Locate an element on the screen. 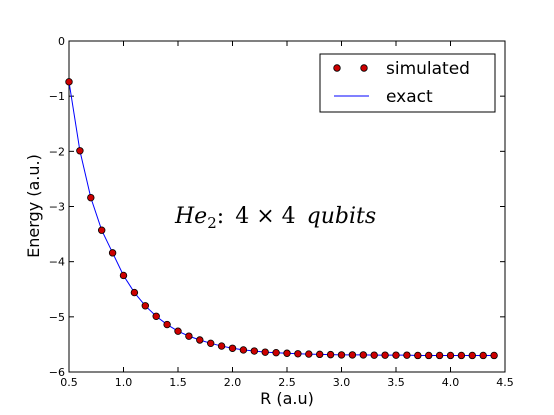  annotation: He2: 4 × 4 qubits is located at coordinates (275, 218).